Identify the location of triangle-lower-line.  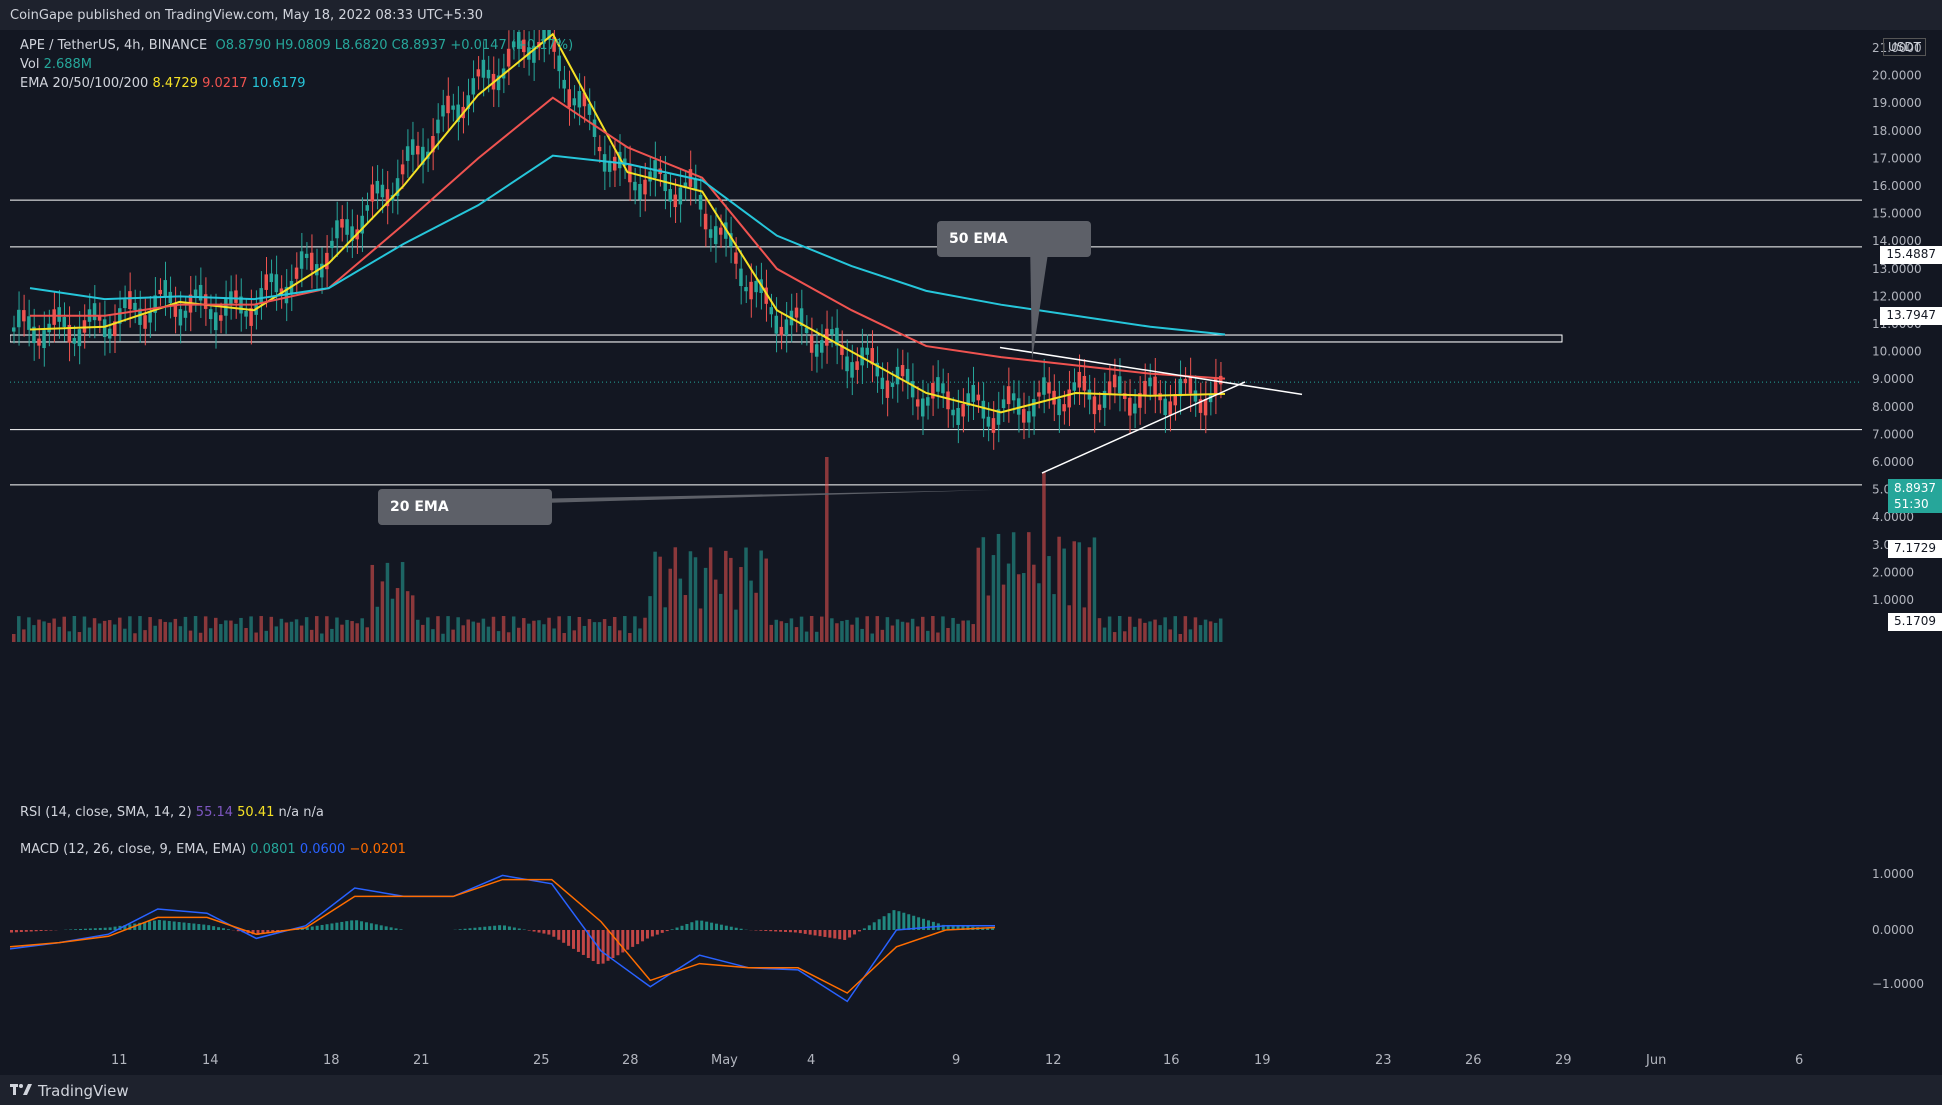
(1143, 427).